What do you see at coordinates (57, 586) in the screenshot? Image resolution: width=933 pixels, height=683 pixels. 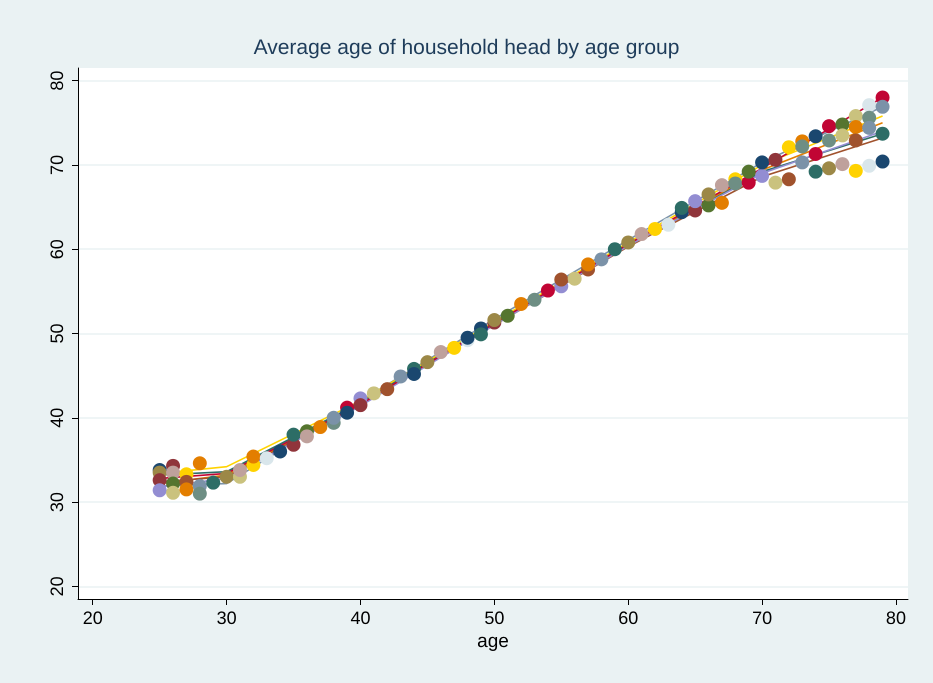 I see `y-tick-label: 20` at bounding box center [57, 586].